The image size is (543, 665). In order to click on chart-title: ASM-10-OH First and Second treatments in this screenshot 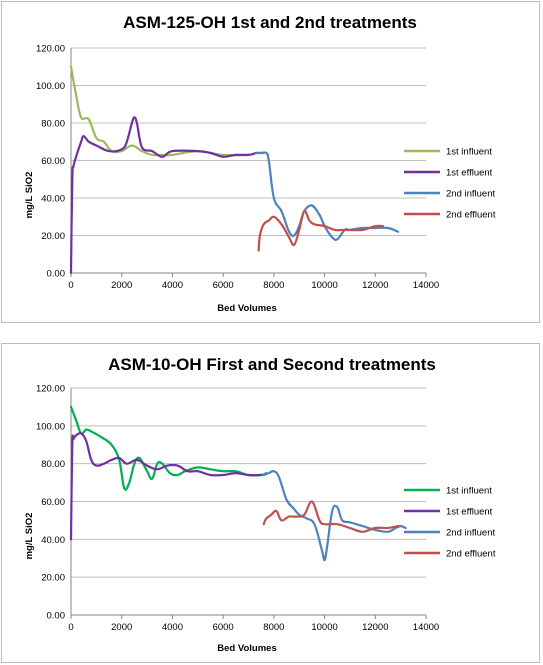, I will do `click(272, 364)`.